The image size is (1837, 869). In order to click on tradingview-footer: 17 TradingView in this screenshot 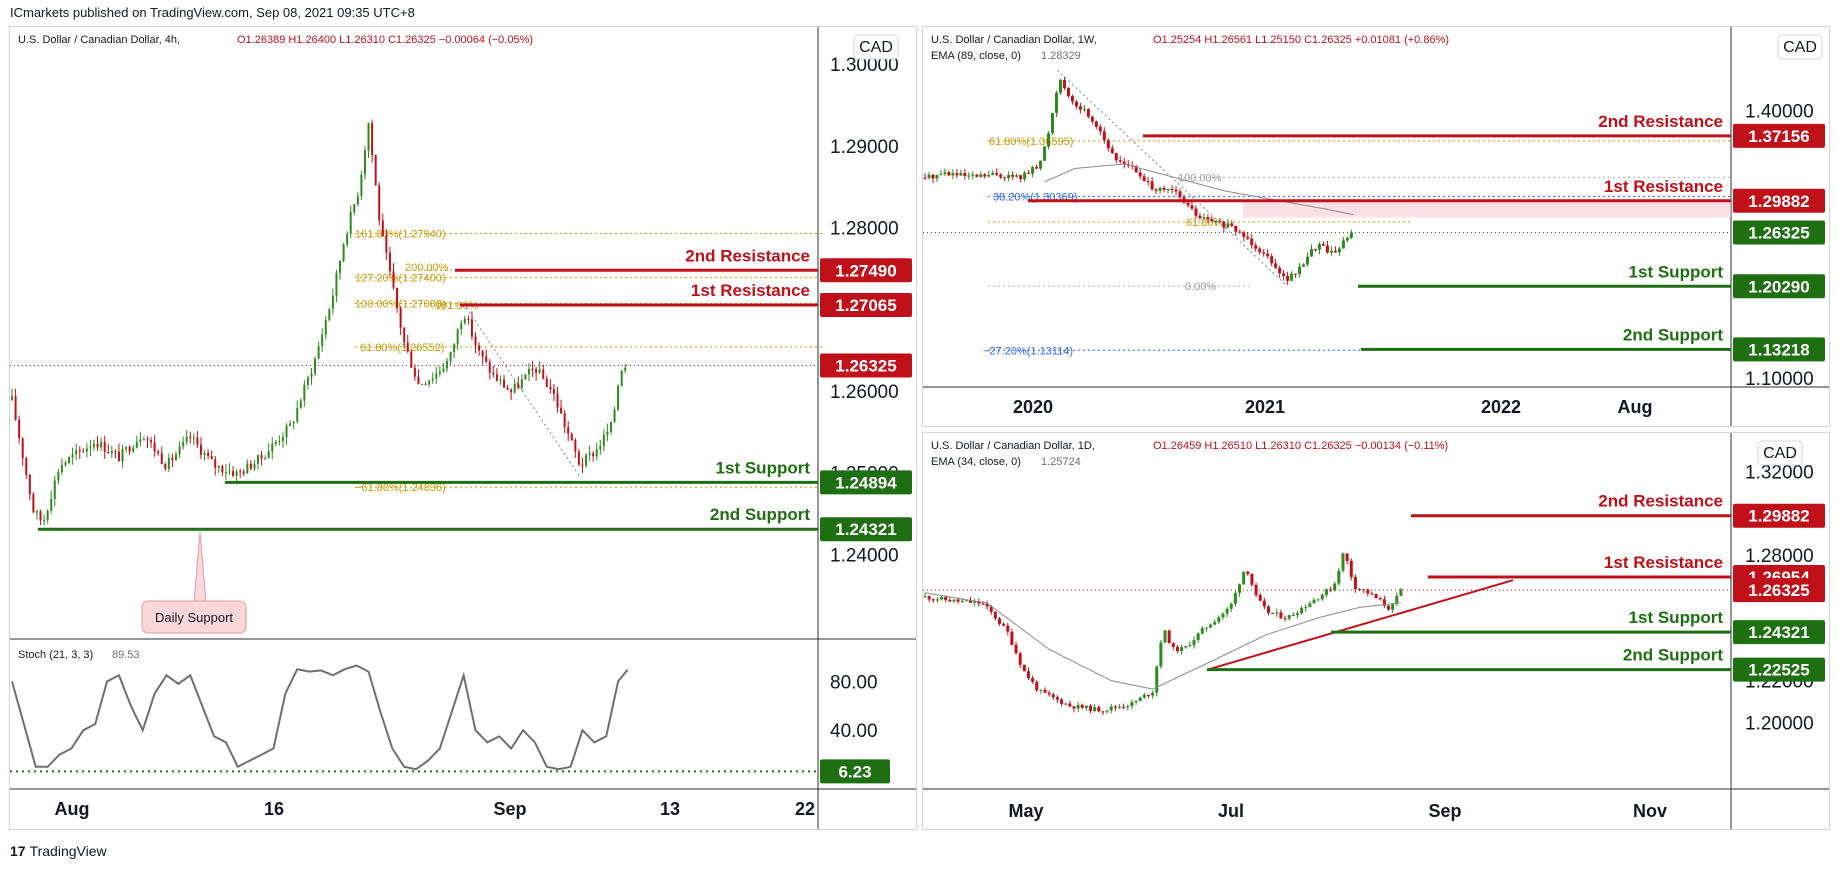, I will do `click(58, 851)`.